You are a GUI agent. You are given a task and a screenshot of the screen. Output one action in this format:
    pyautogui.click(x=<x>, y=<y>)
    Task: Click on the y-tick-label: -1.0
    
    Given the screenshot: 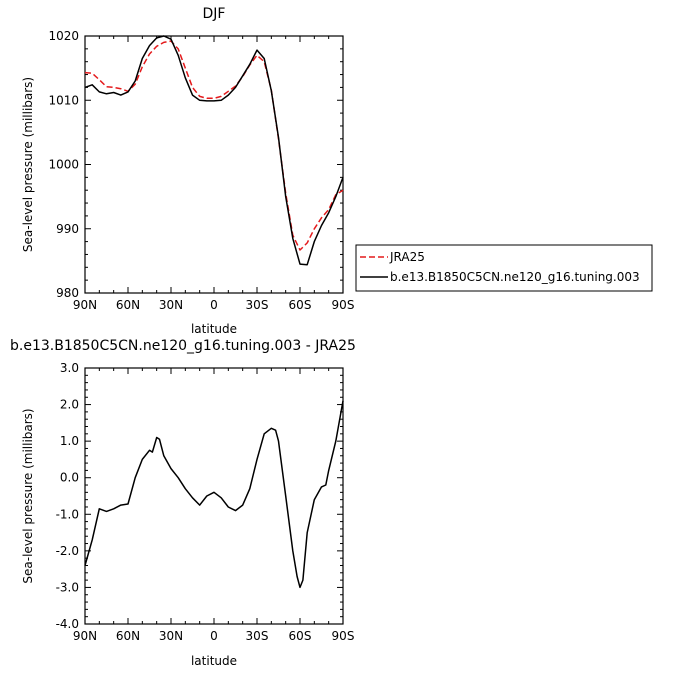 What is the action you would take?
    pyautogui.click(x=67, y=514)
    